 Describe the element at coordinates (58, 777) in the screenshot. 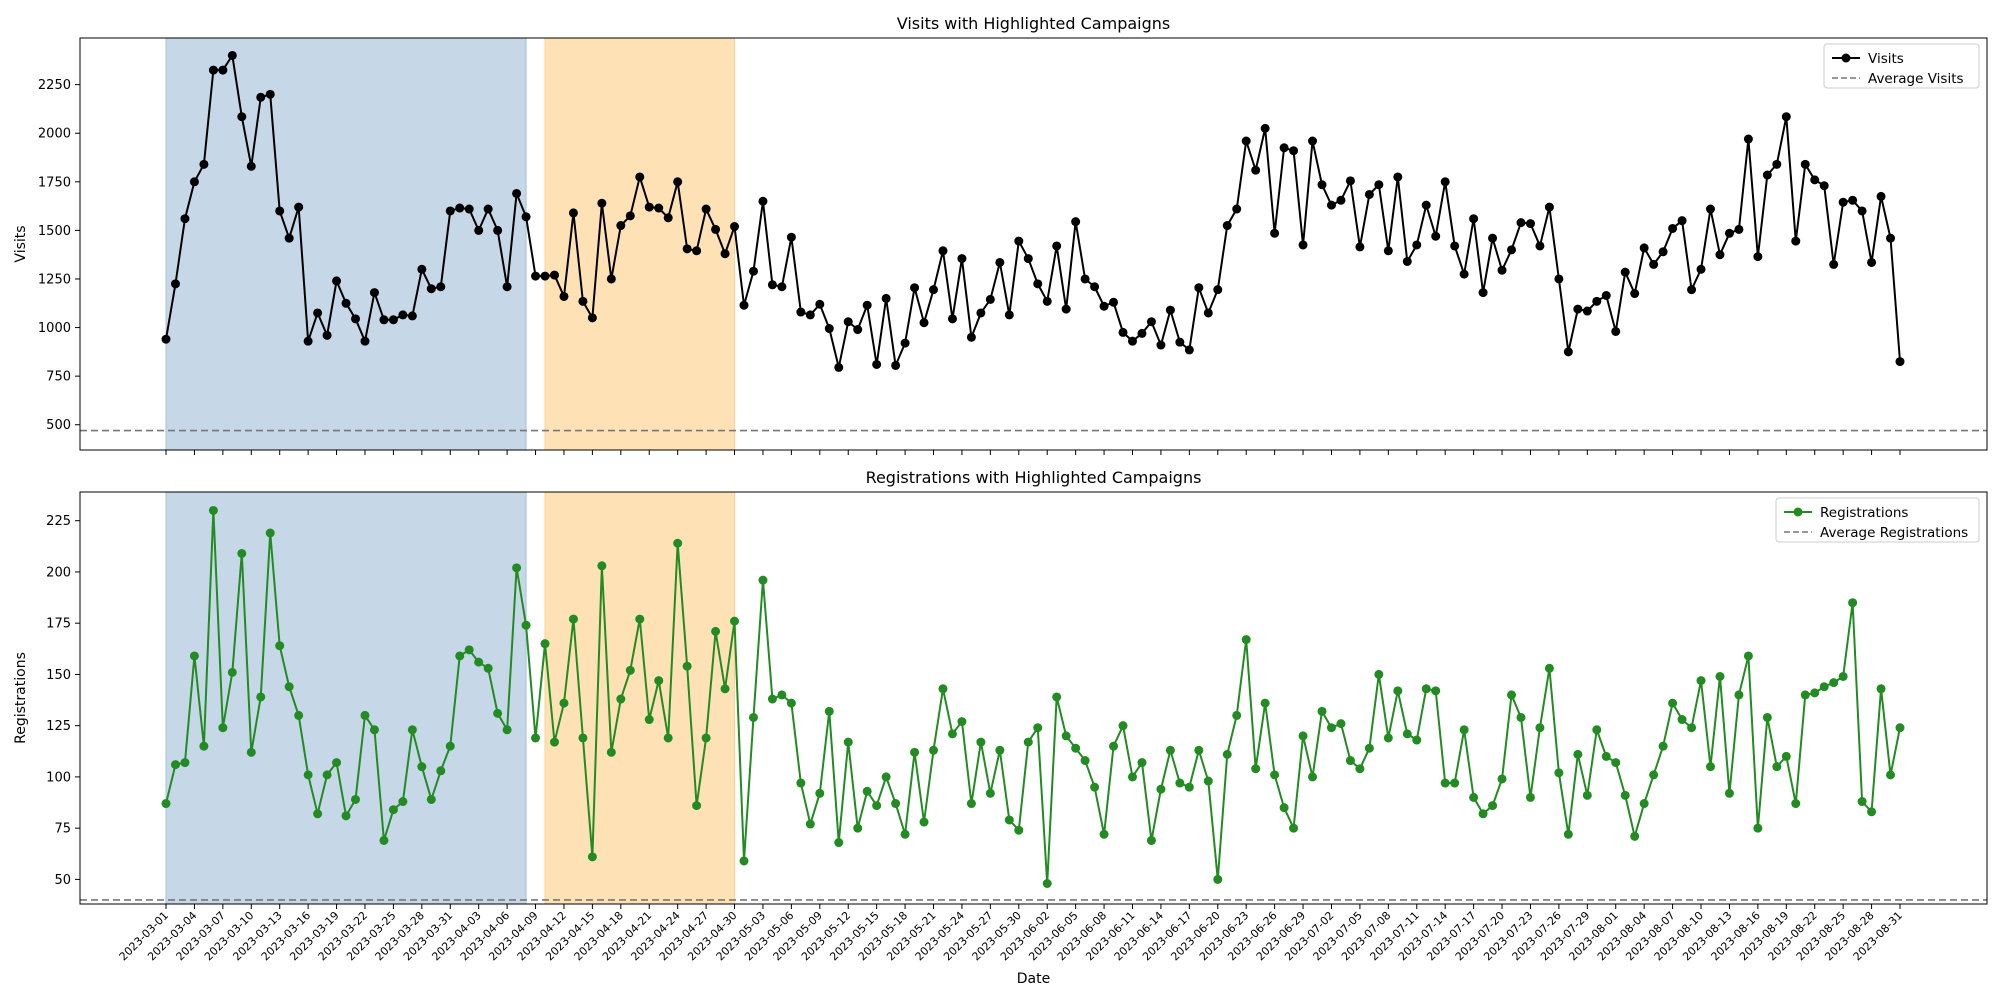

I see `y-tick-label: 100` at that location.